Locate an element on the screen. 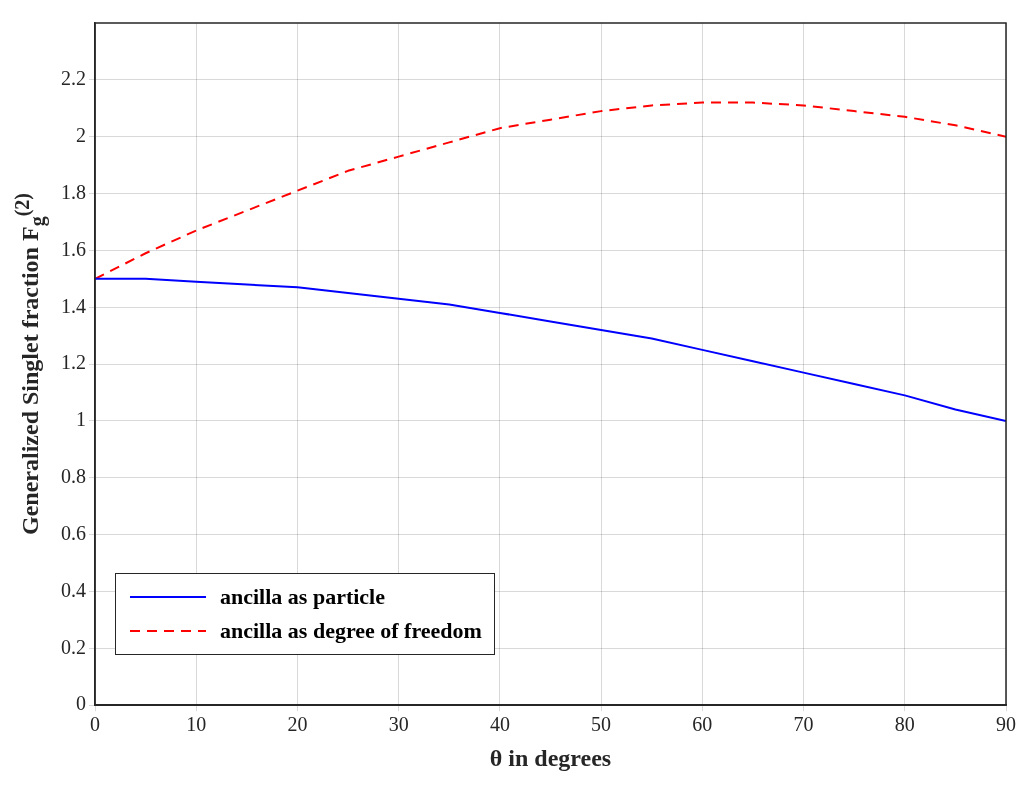 The width and height of the screenshot is (1028, 786). x-tick-label: 20 is located at coordinates (297, 724).